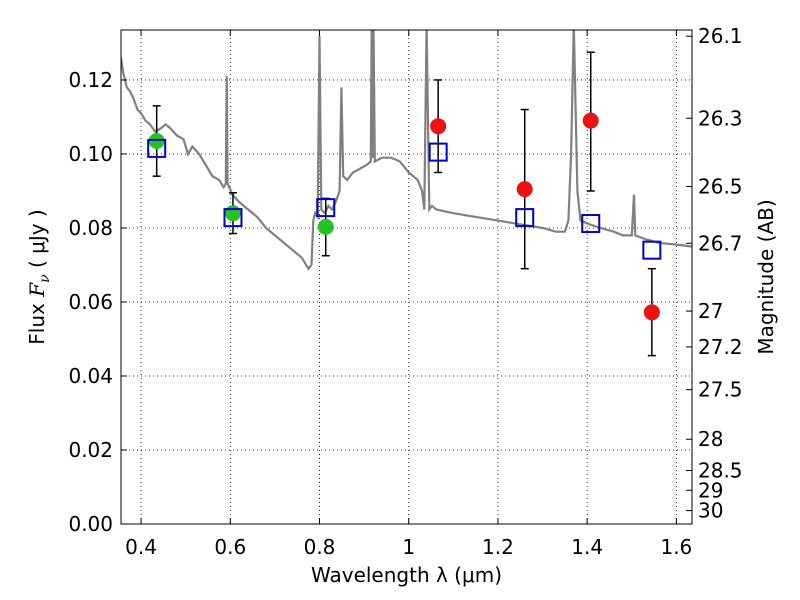  Describe the element at coordinates (406, 575) in the screenshot. I see `x-axis-label: Wavelength λ (μm)` at that location.